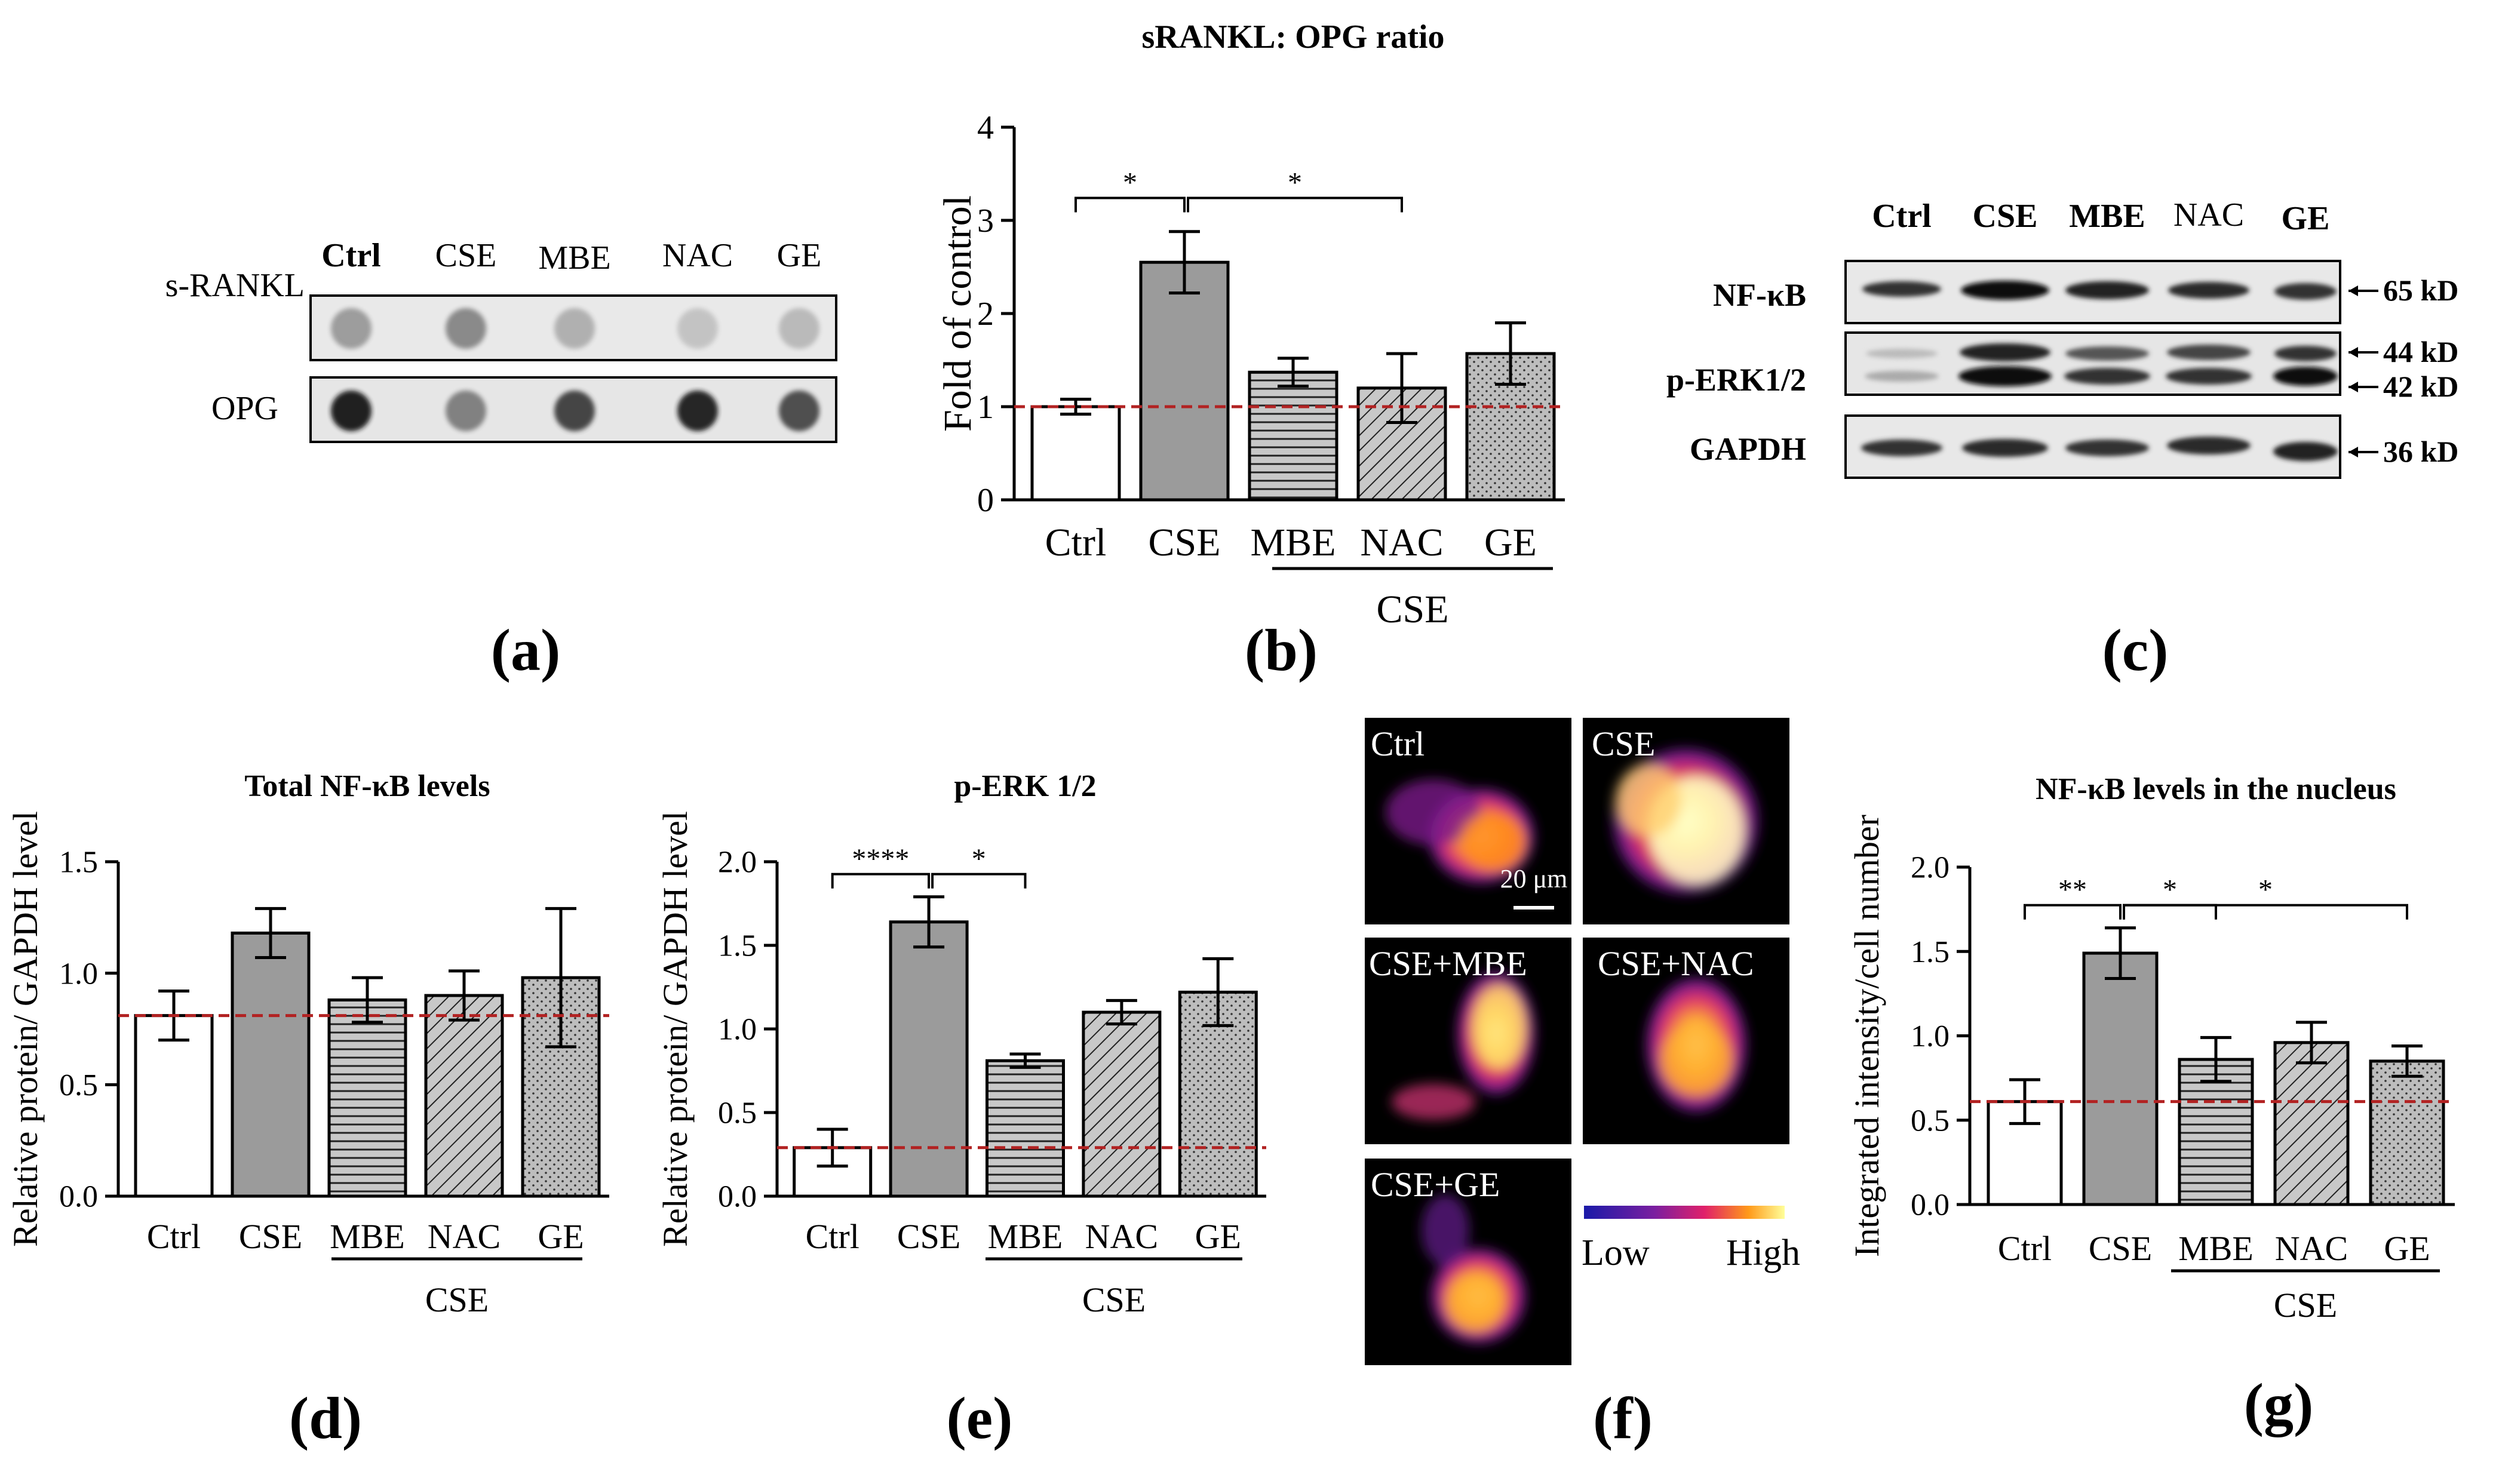 The width and height of the screenshot is (2499, 1484). What do you see at coordinates (2072, 890) in the screenshot?
I see `significance-label: **` at bounding box center [2072, 890].